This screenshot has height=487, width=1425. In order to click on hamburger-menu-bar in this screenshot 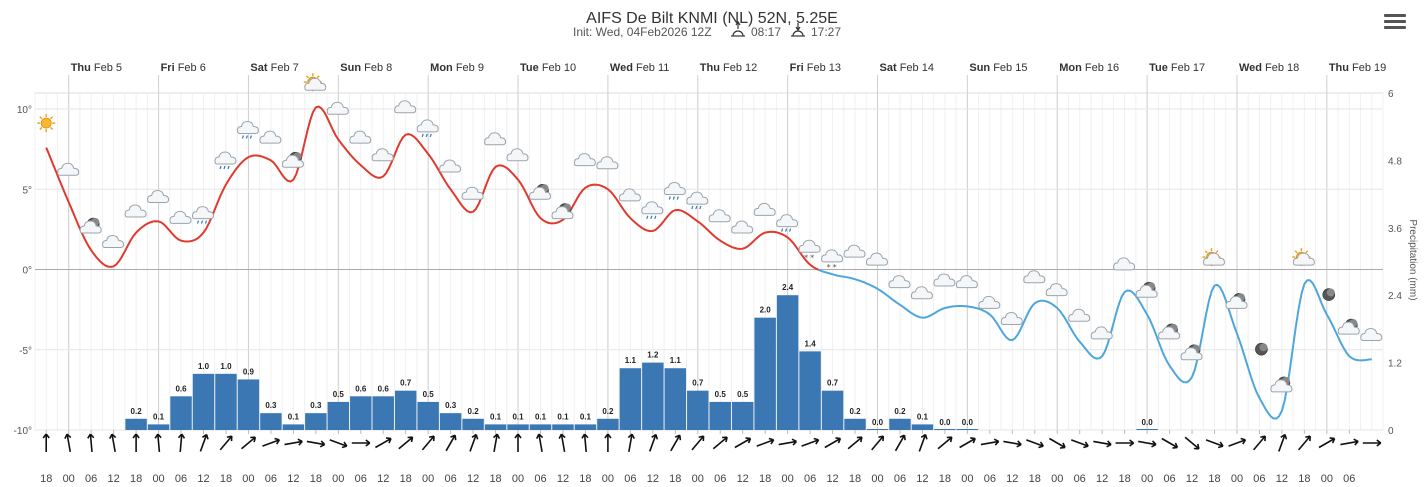, I will do `click(1395, 27)`.